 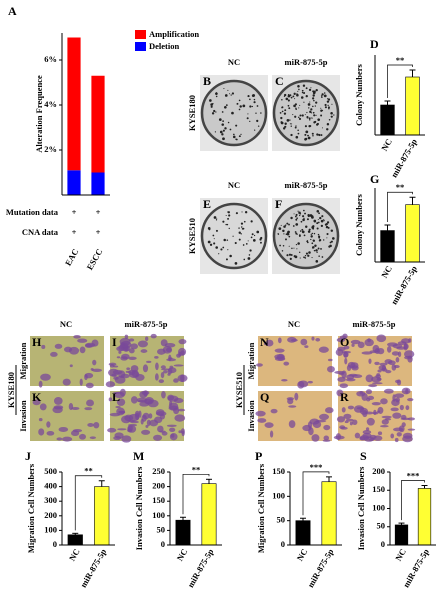 I want to click on panel-letter: A, so click(x=12, y=11).